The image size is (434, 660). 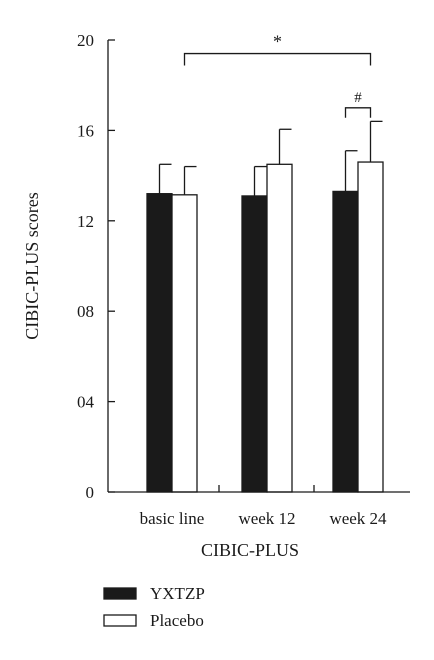 I want to click on significance-label: #, so click(x=358, y=98).